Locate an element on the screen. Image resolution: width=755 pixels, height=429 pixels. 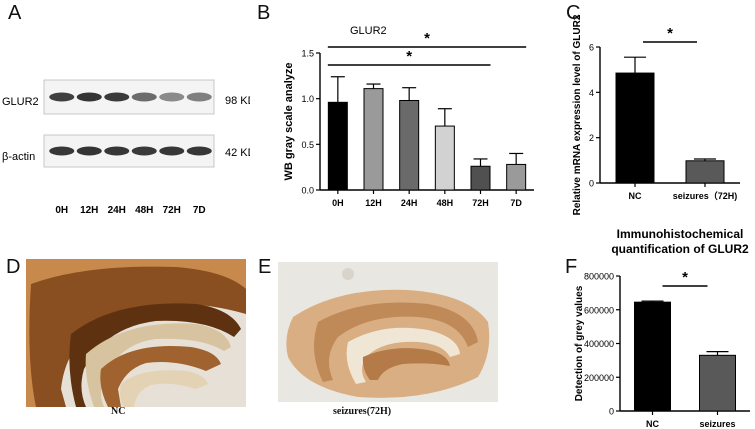
blot-label-actin: β-actin is located at coordinates (18, 157).